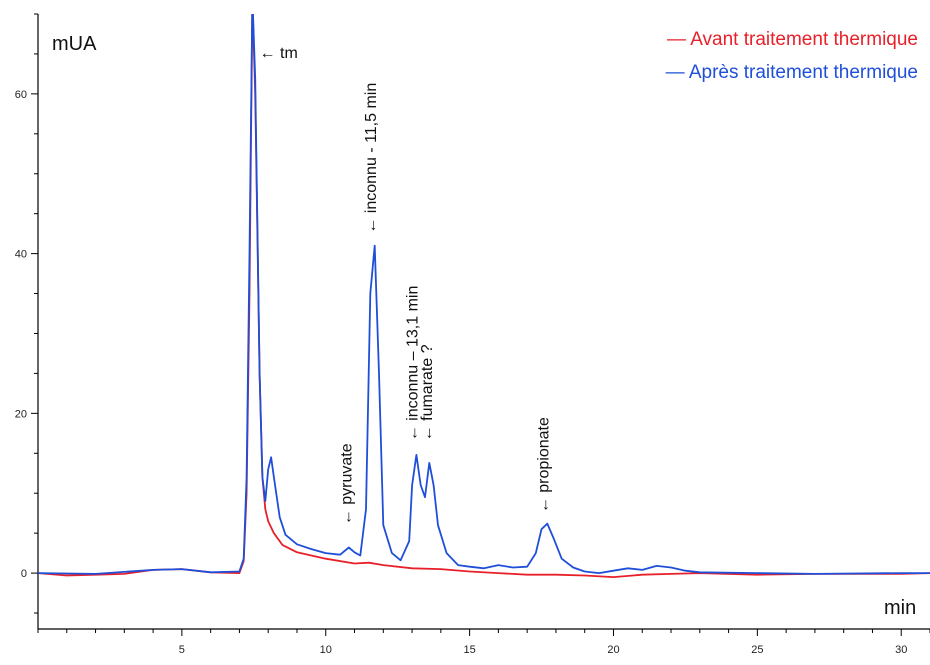  Describe the element at coordinates (901, 650) in the screenshot. I see `x-tick-label: 30` at that location.